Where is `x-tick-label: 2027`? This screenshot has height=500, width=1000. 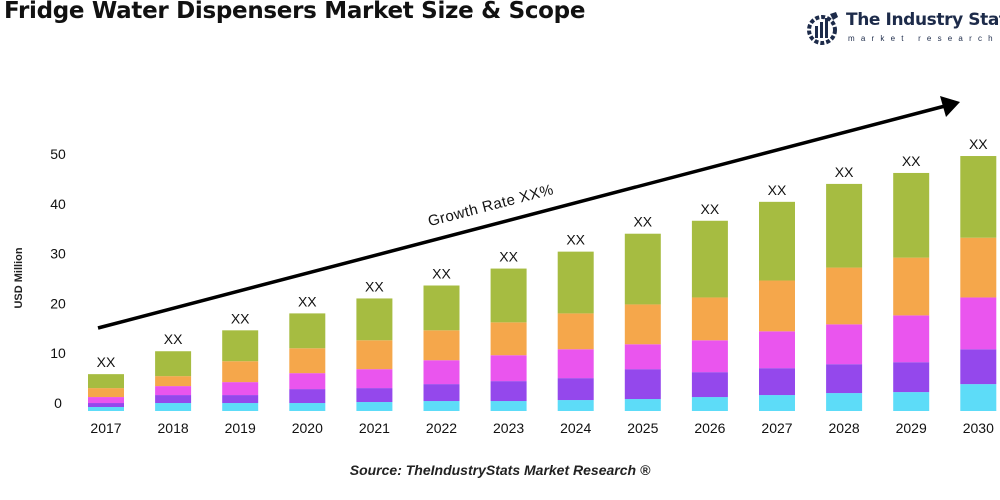 x-tick-label: 2027 is located at coordinates (776, 428).